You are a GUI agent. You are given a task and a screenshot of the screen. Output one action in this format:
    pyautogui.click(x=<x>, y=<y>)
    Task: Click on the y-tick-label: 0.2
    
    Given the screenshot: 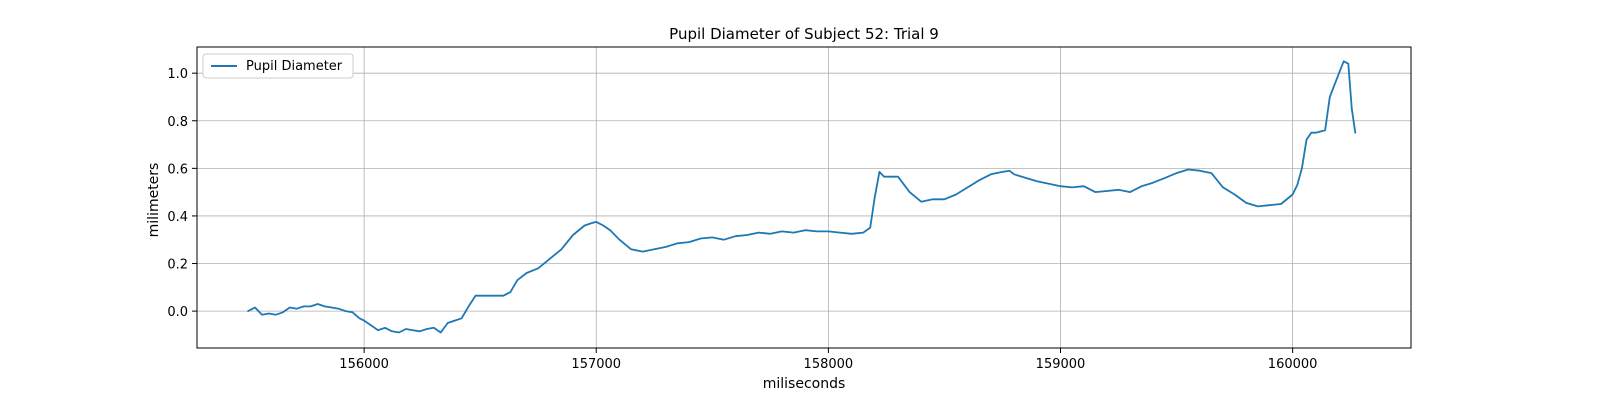 What is the action you would take?
    pyautogui.click(x=177, y=265)
    